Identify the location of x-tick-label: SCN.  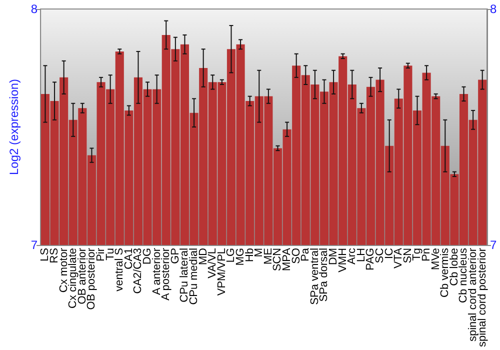
(278, 260).